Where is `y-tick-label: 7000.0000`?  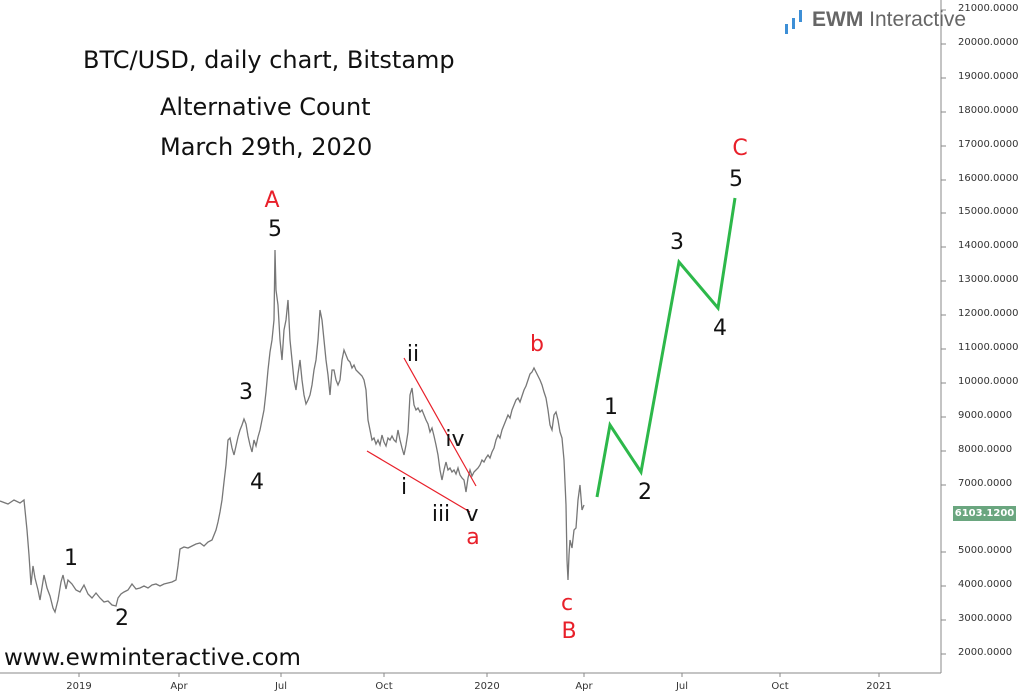 y-tick-label: 7000.0000 is located at coordinates (985, 483).